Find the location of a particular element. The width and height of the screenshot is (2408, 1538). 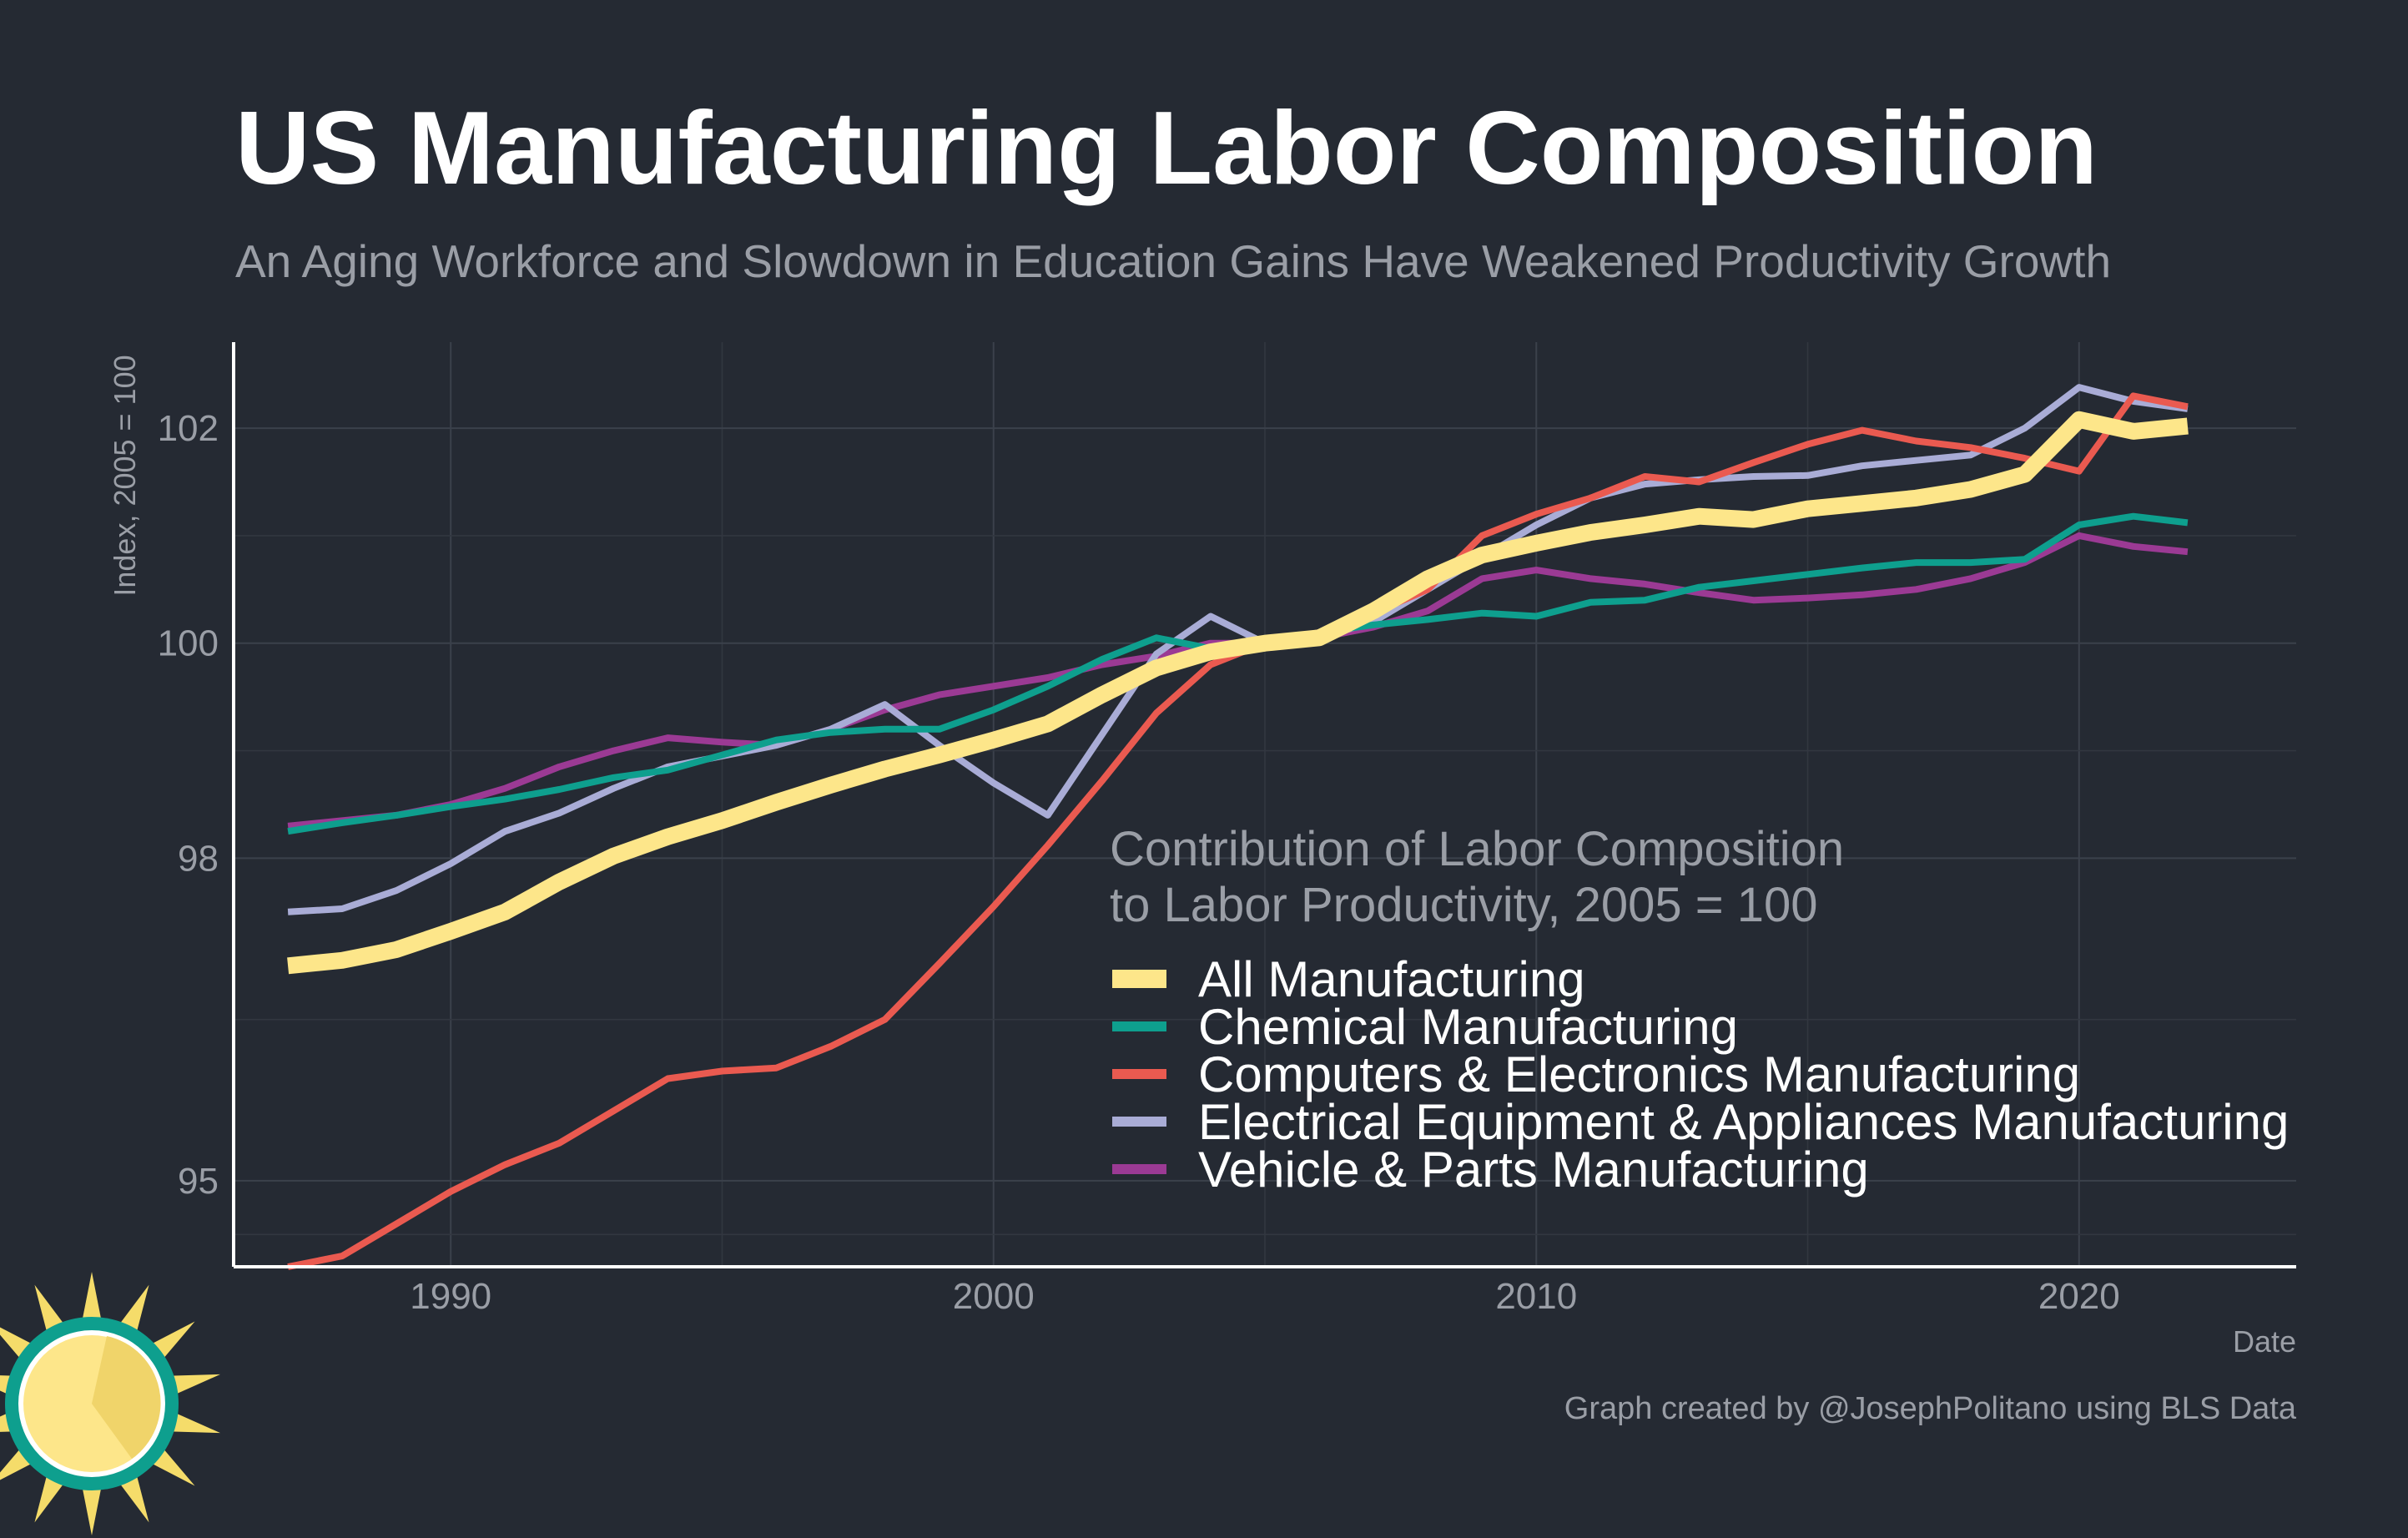

legend-label: All Manufacturing is located at coordinates (1391, 979).